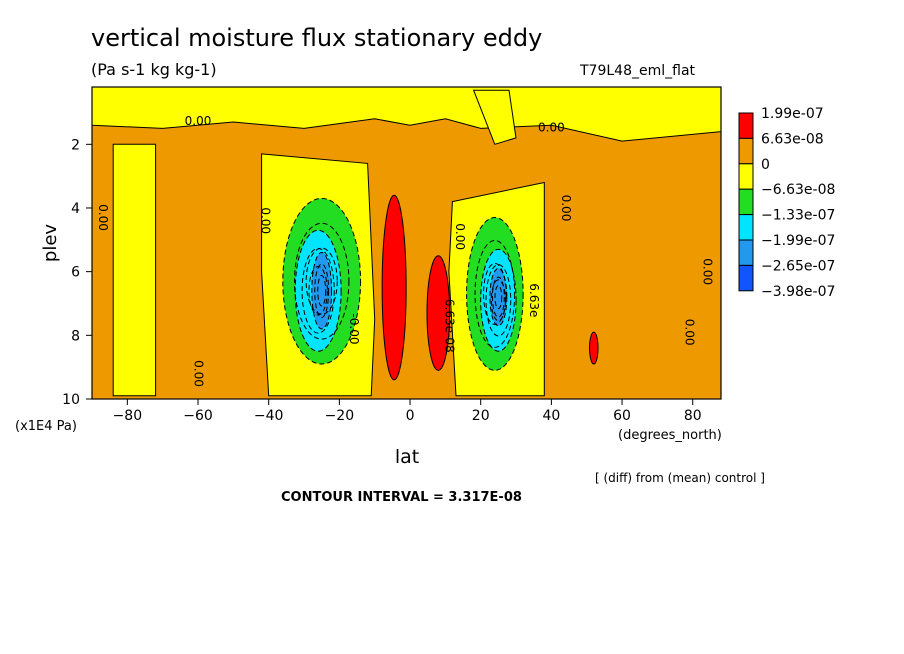 This screenshot has width=904, height=654. What do you see at coordinates (798, 190) in the screenshot?
I see `legend-level-label: −6.63e-08` at bounding box center [798, 190].